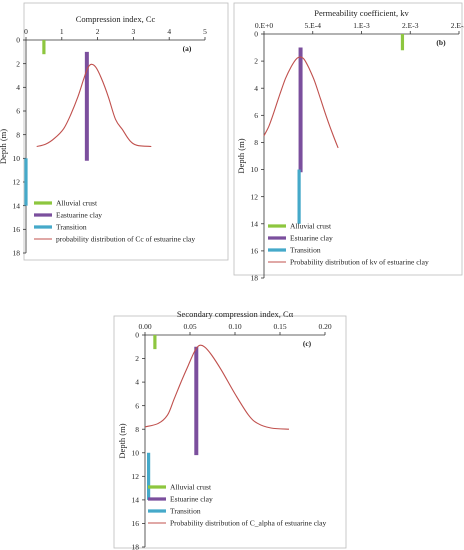 The image size is (464, 550). Describe the element at coordinates (116, 19) in the screenshot. I see `x-axis-title: Compression index, Cc` at that location.